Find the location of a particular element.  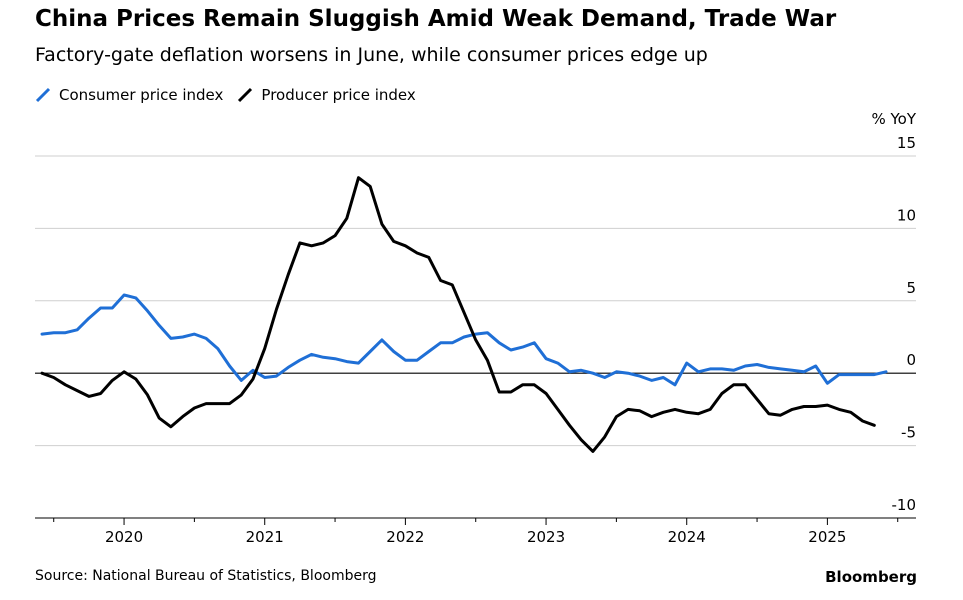

legend-item-ppi: Producer price index is located at coordinates (326, 95).